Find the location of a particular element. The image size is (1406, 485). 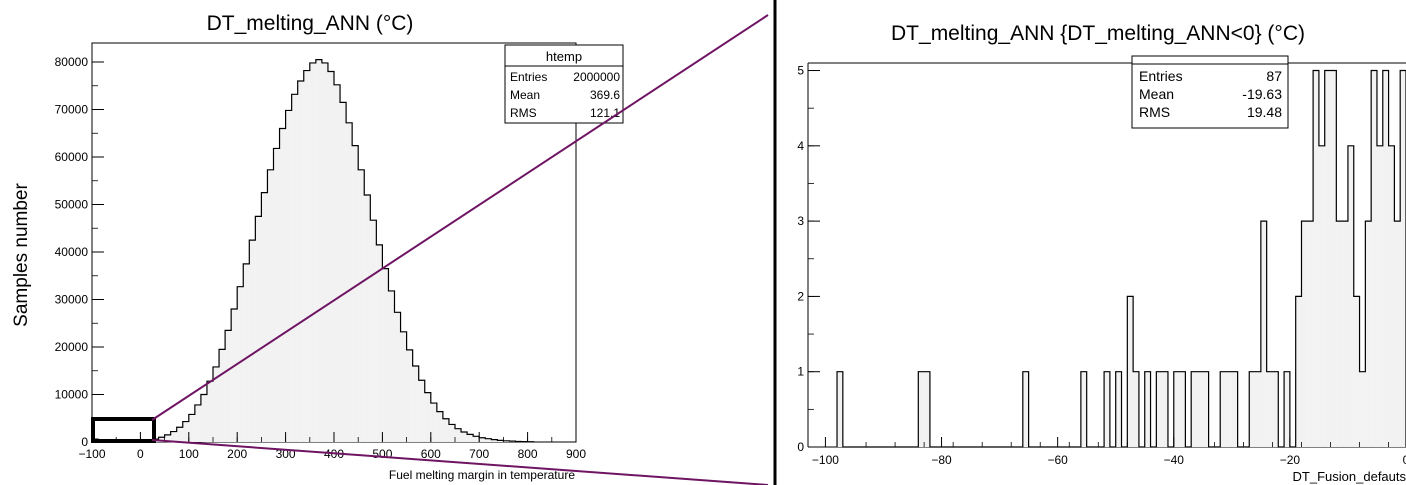

left-stats-entries-value: 2000000 is located at coordinates (596, 77).